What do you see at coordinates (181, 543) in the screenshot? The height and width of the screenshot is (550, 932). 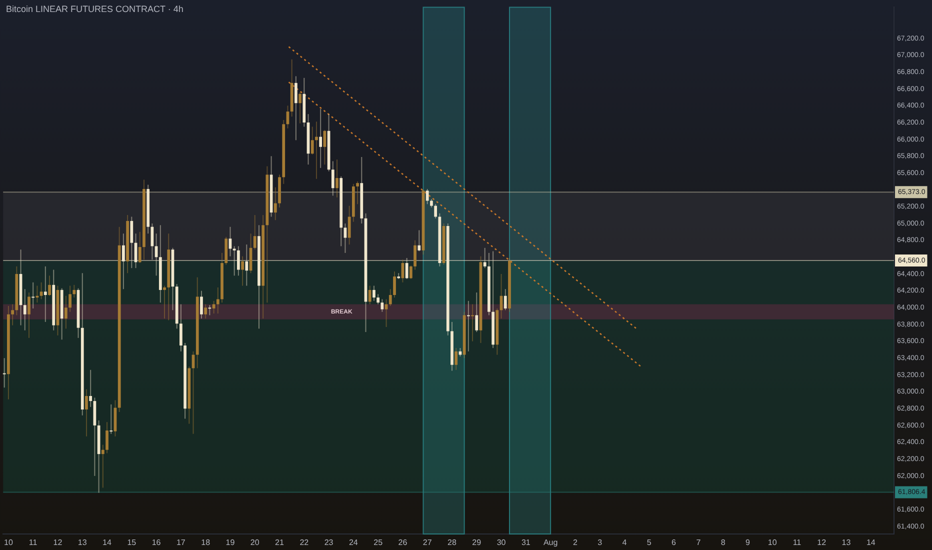 I see `x-tick-label: 17` at bounding box center [181, 543].